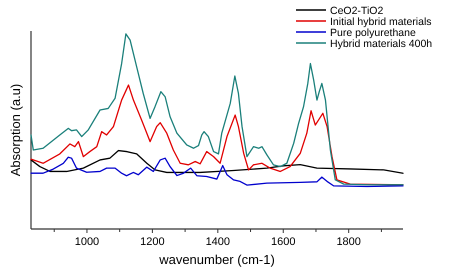  I want to click on x-tick-label: 1600, so click(283, 242).